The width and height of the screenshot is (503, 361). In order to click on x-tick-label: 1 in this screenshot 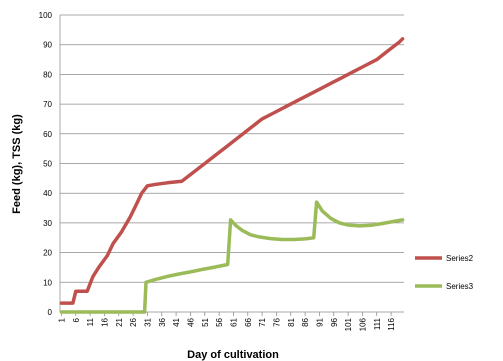, I will do `click(61, 319)`.